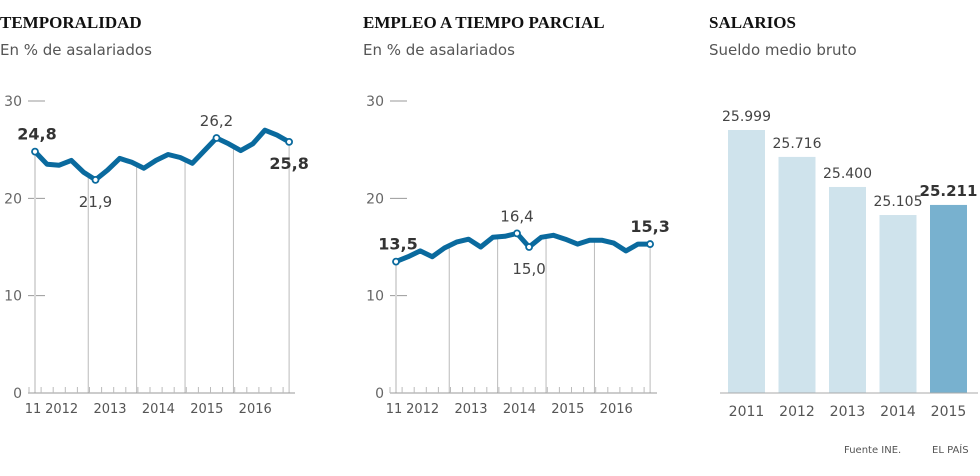 The image size is (980, 476). What do you see at coordinates (255, 409) in the screenshot?
I see `temporalidad-x-label: 2016` at bounding box center [255, 409].